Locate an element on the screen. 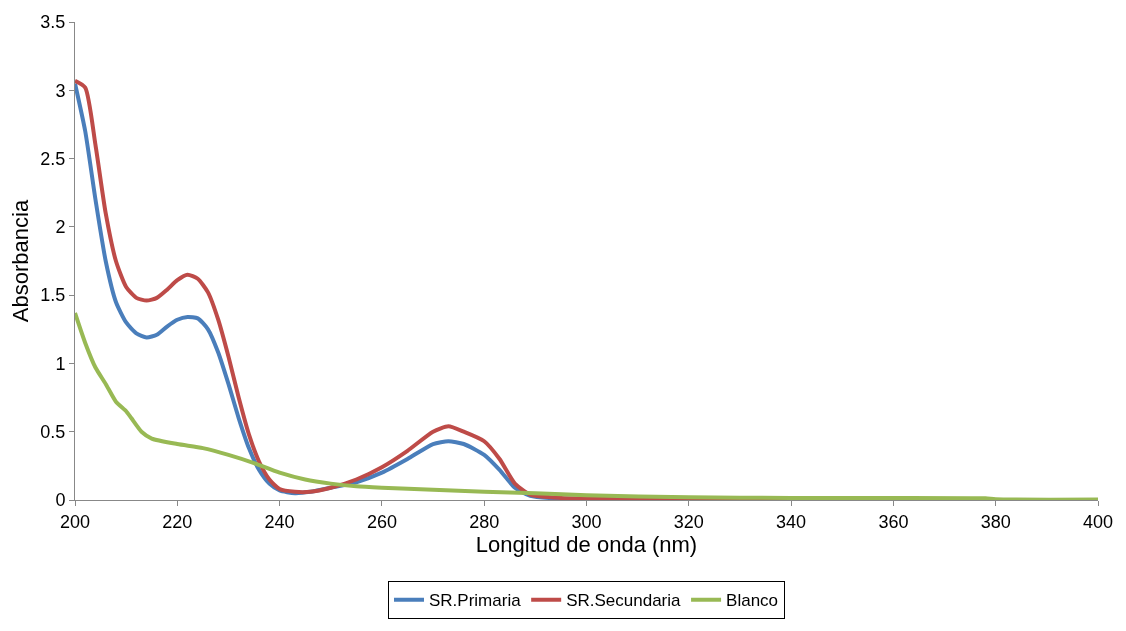  y-tick-label: 1.5 is located at coordinates (53, 295).